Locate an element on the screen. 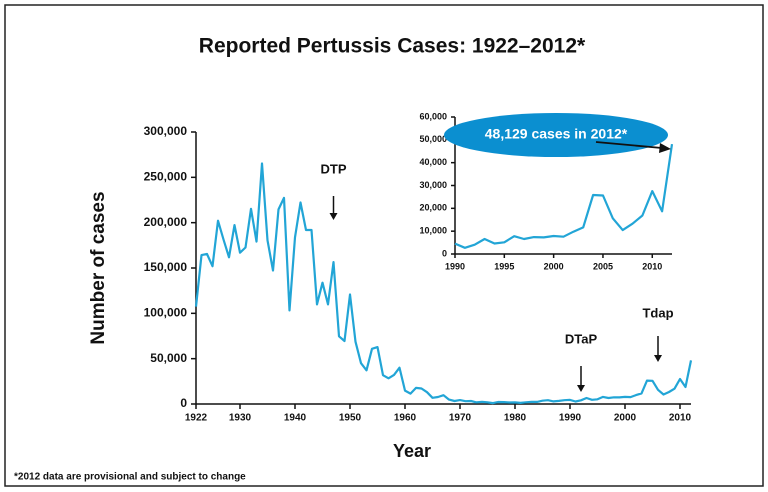  annotation-label: Tdap is located at coordinates (657, 312).